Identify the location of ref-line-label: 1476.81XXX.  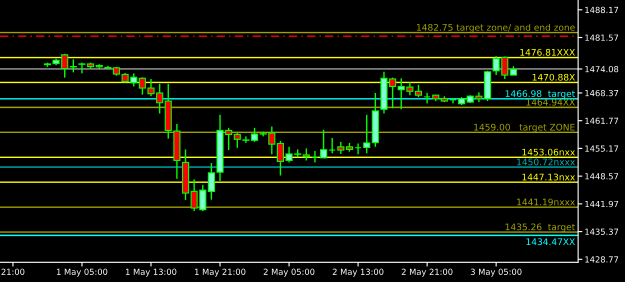
(547, 52).